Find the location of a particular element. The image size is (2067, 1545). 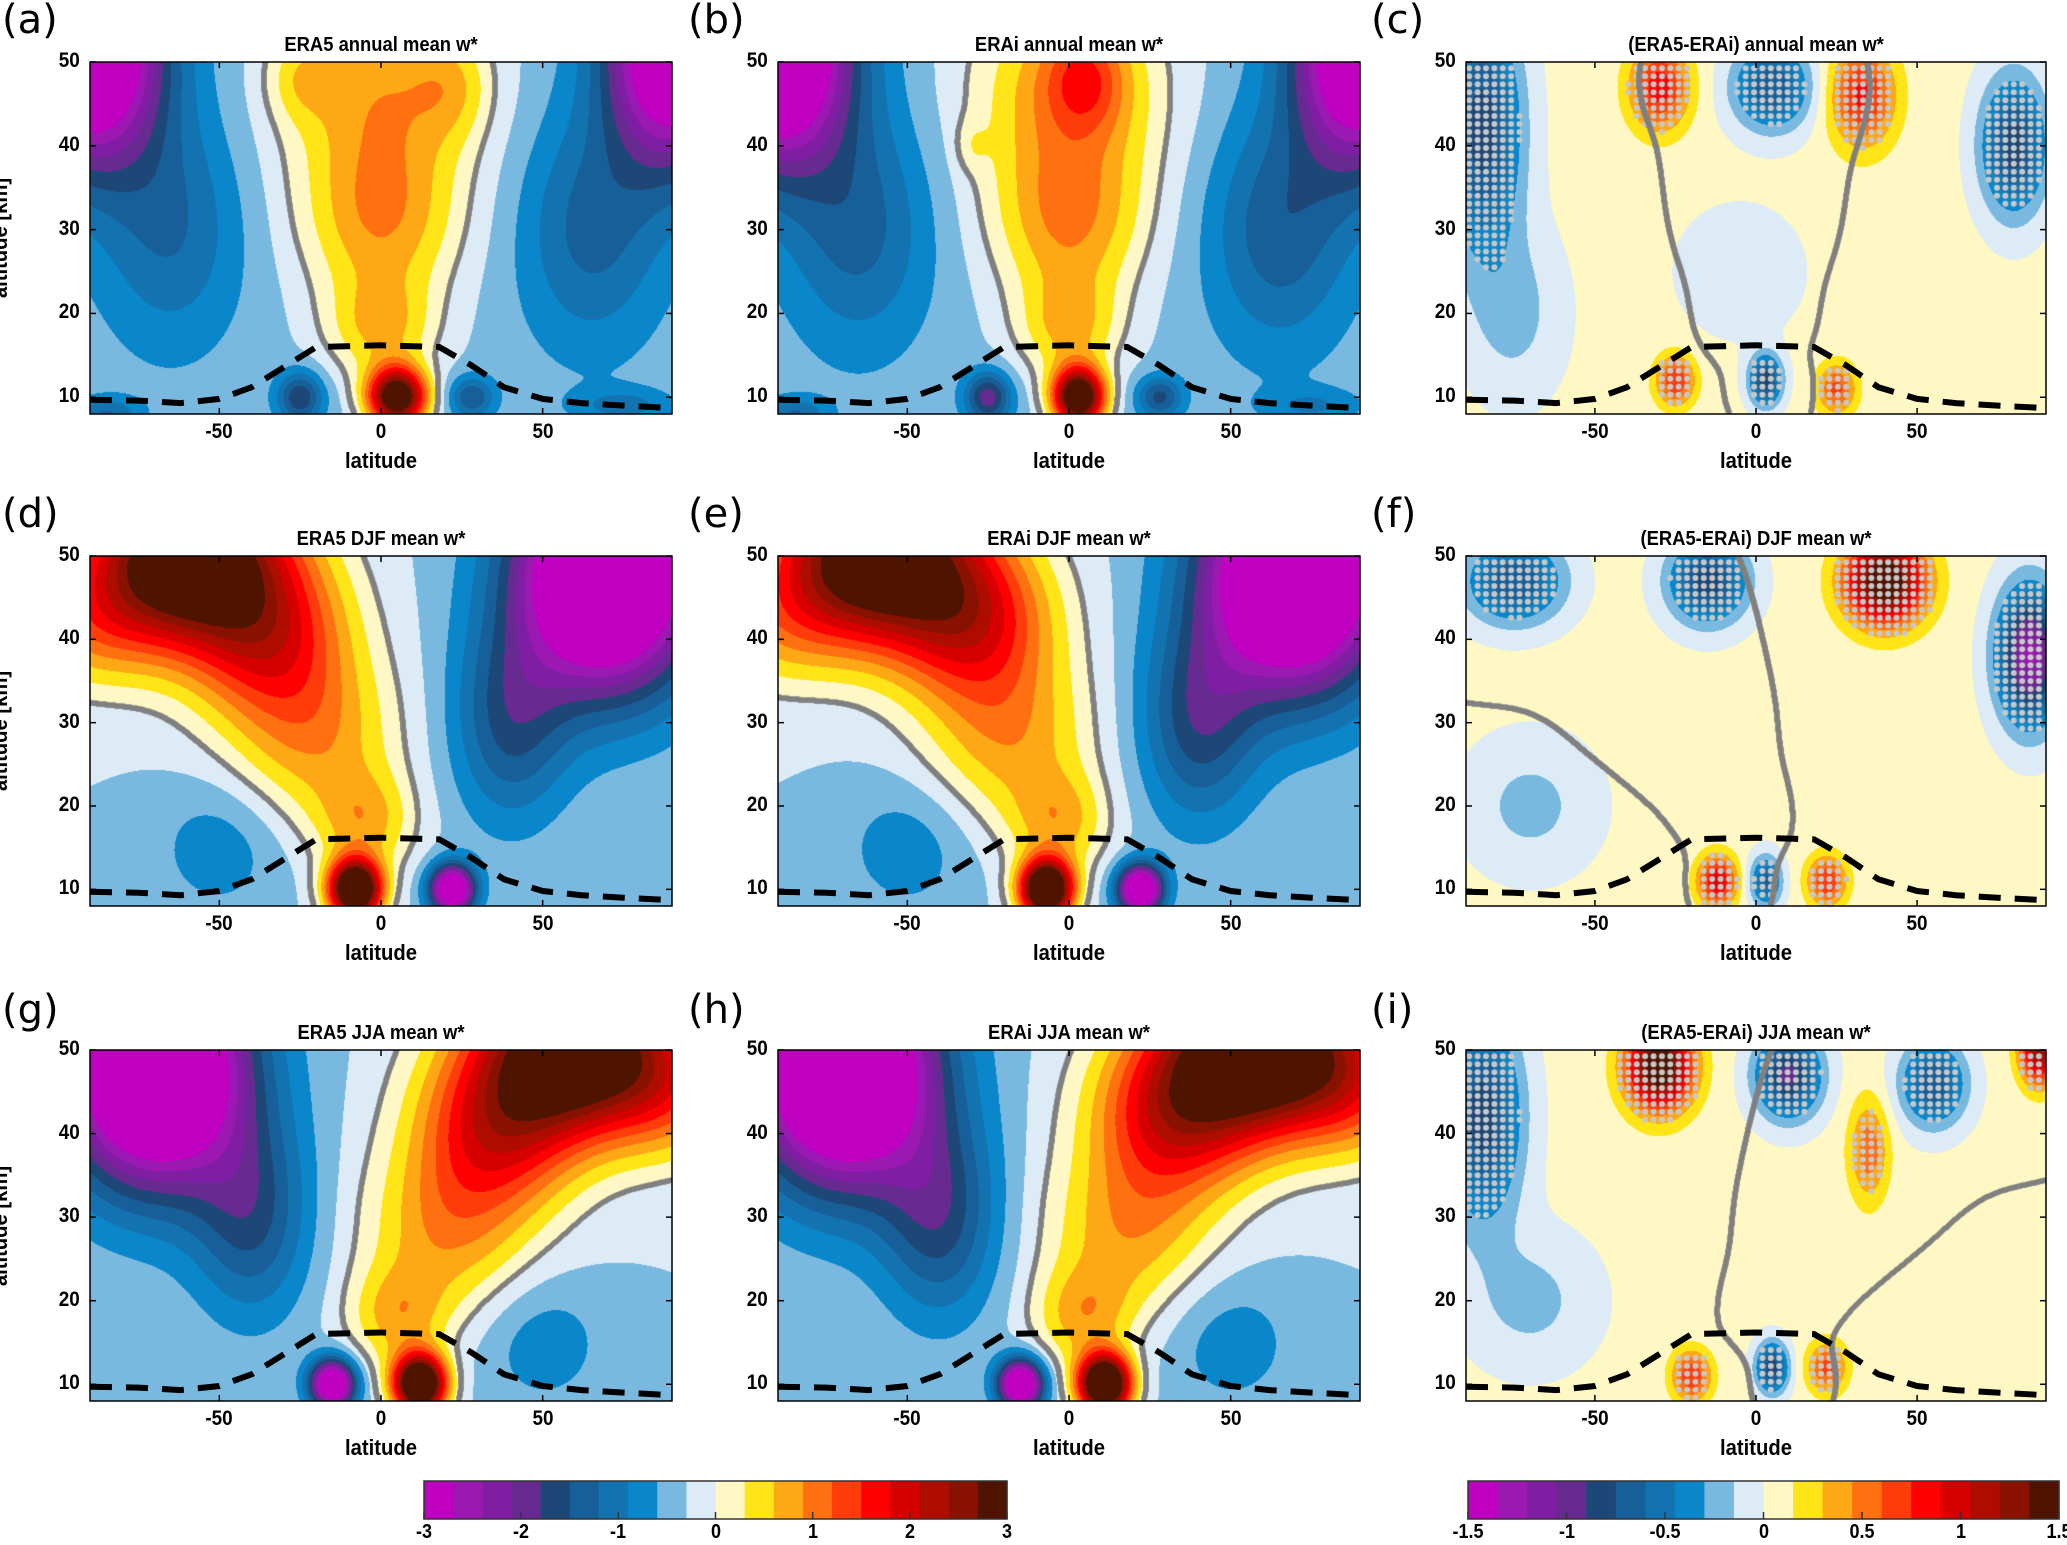

panel-label: (e) is located at coordinates (716, 514).